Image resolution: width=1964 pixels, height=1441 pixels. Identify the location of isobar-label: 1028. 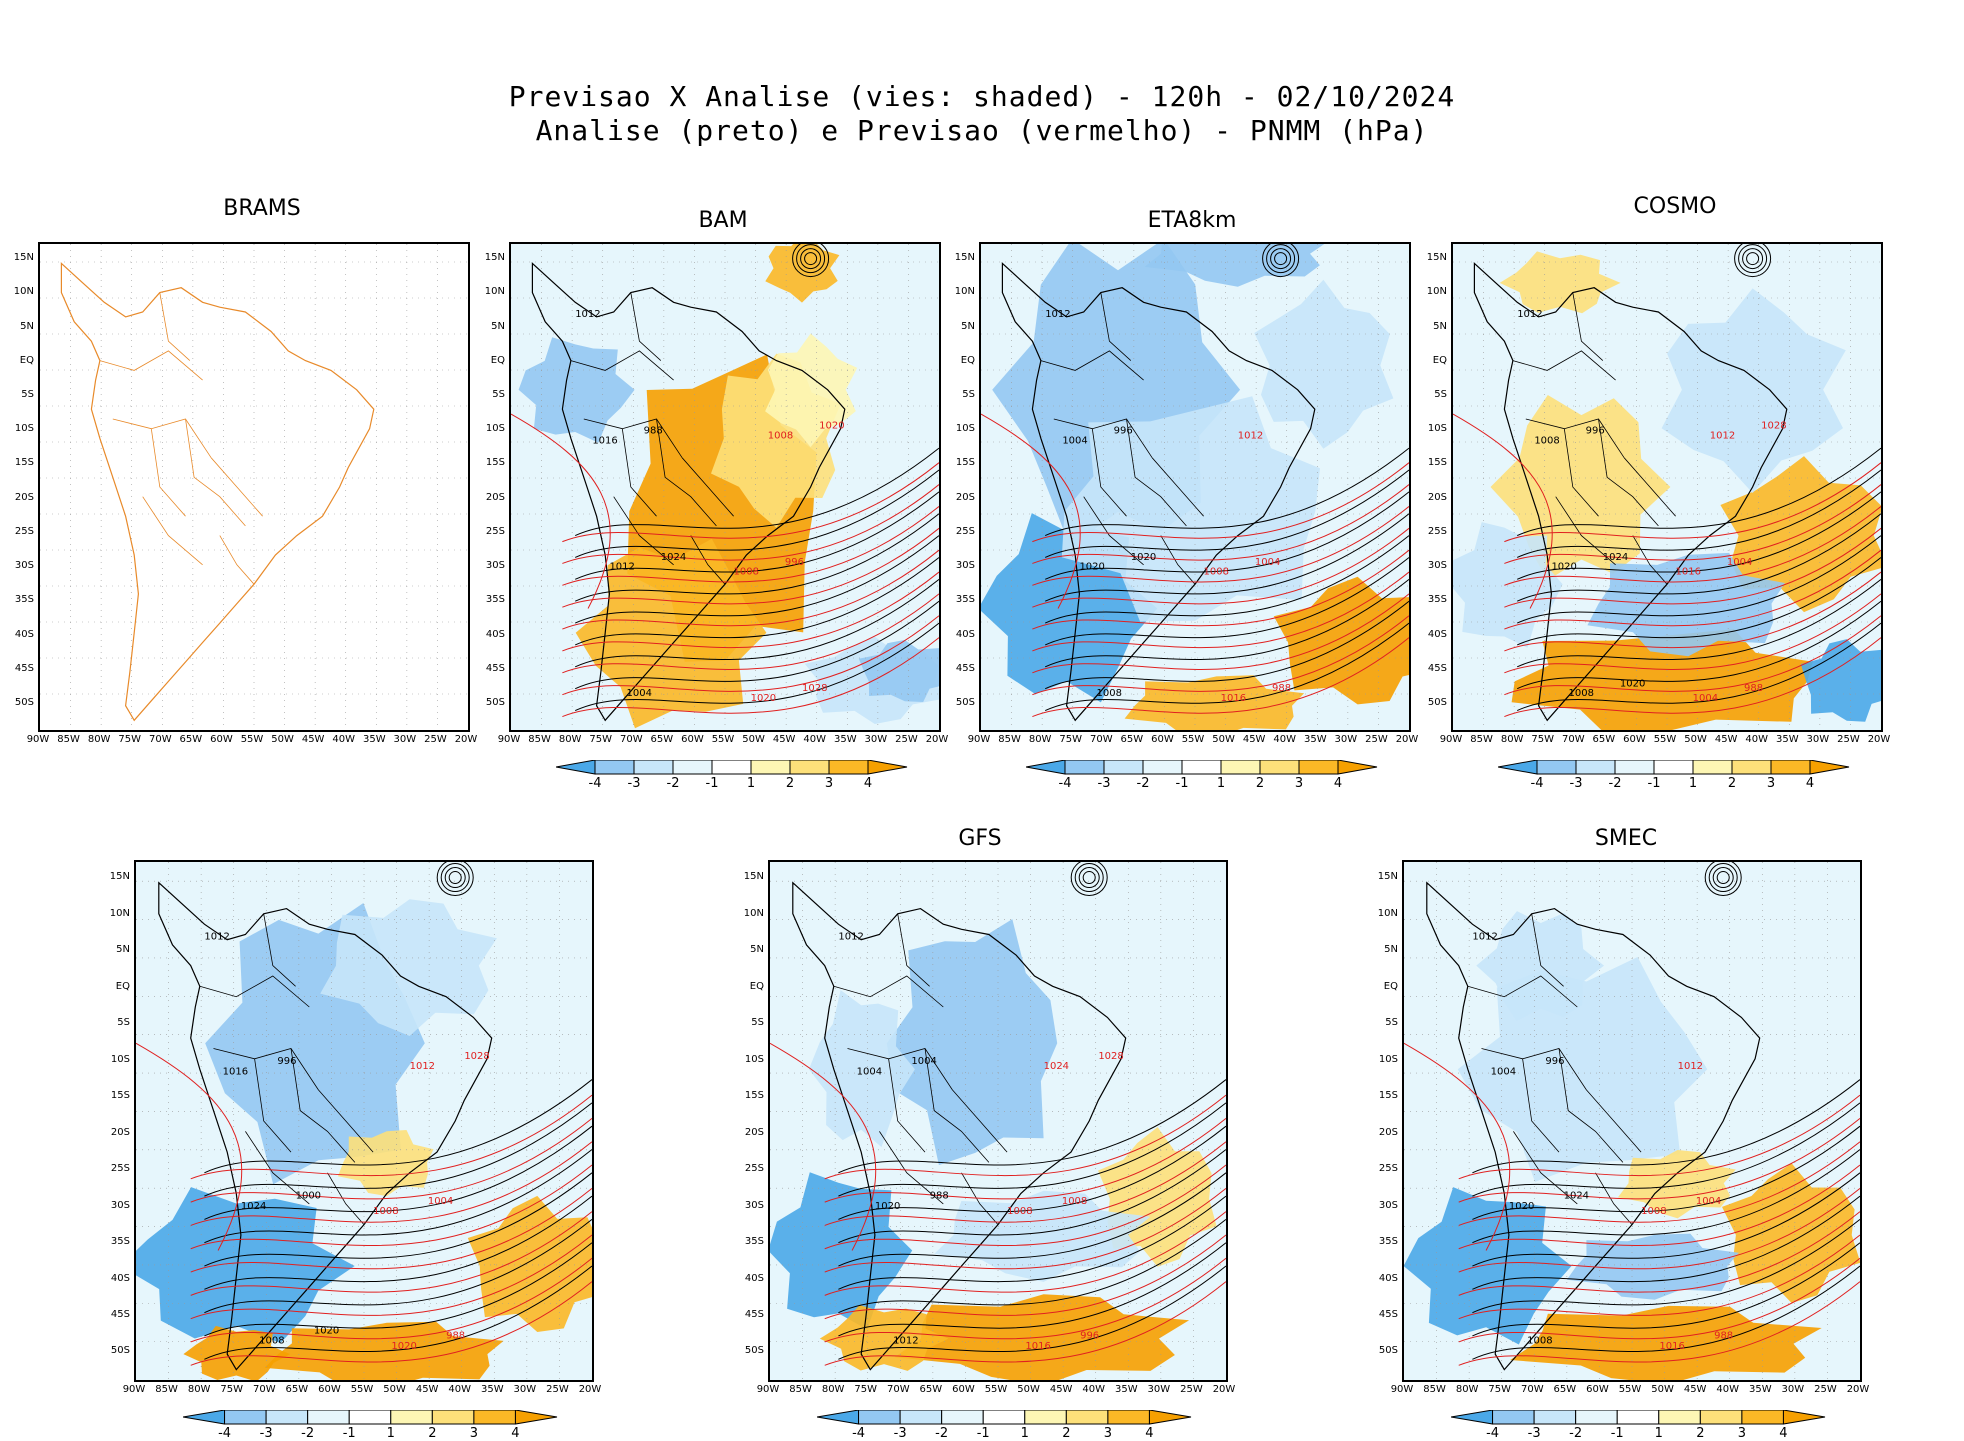
(1773, 426).